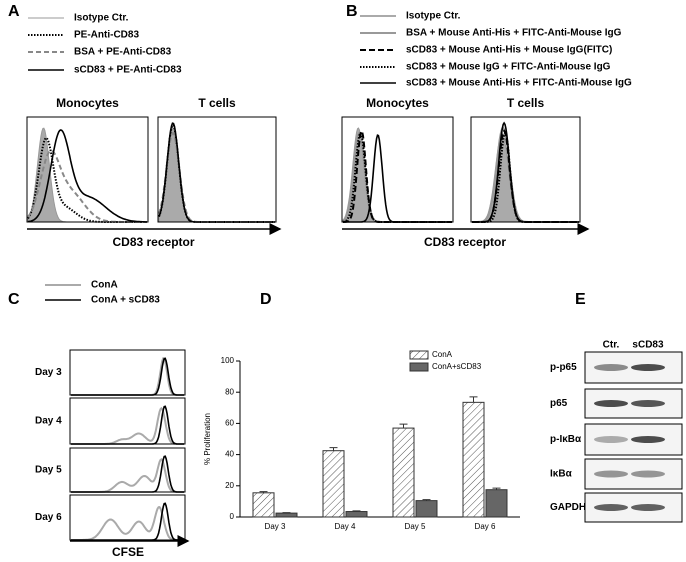 The height and width of the screenshot is (562, 686). I want to click on legend-label: sCD83 + PE-Anti-CD83, so click(128, 70).